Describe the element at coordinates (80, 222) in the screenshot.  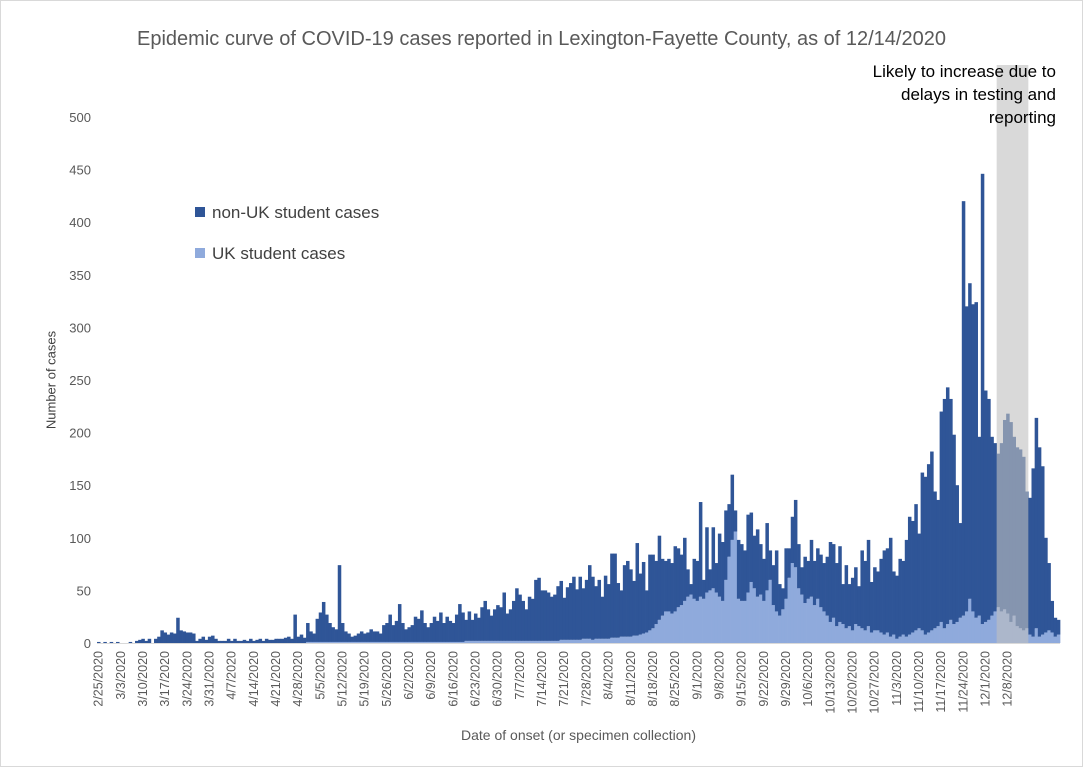
I see `y-tick-label: 400` at that location.